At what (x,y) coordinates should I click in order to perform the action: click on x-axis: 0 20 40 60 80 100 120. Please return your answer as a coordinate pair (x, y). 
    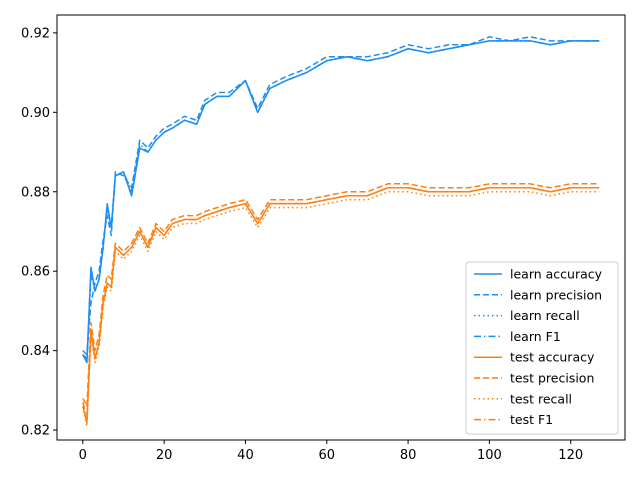
    Looking at the image, I should click on (331, 451).